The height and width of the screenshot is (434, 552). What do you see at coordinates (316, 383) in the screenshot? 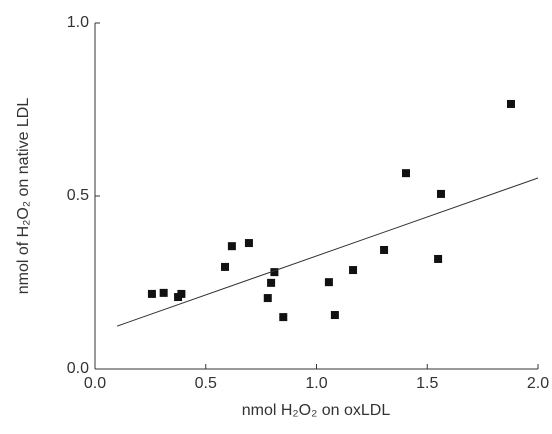
I see `x-tick-label: 1.0` at bounding box center [316, 383].